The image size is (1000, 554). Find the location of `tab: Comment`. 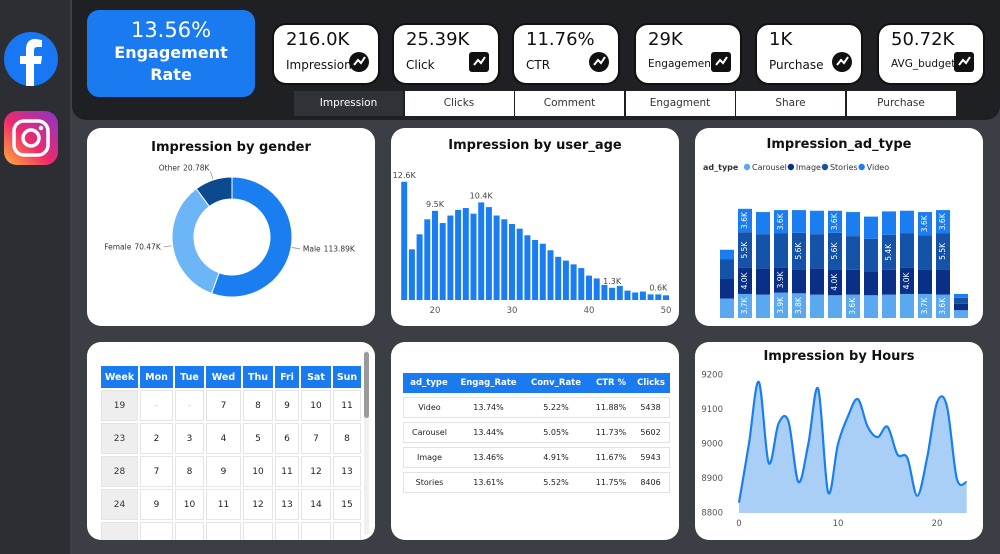

tab: Comment is located at coordinates (569, 103).